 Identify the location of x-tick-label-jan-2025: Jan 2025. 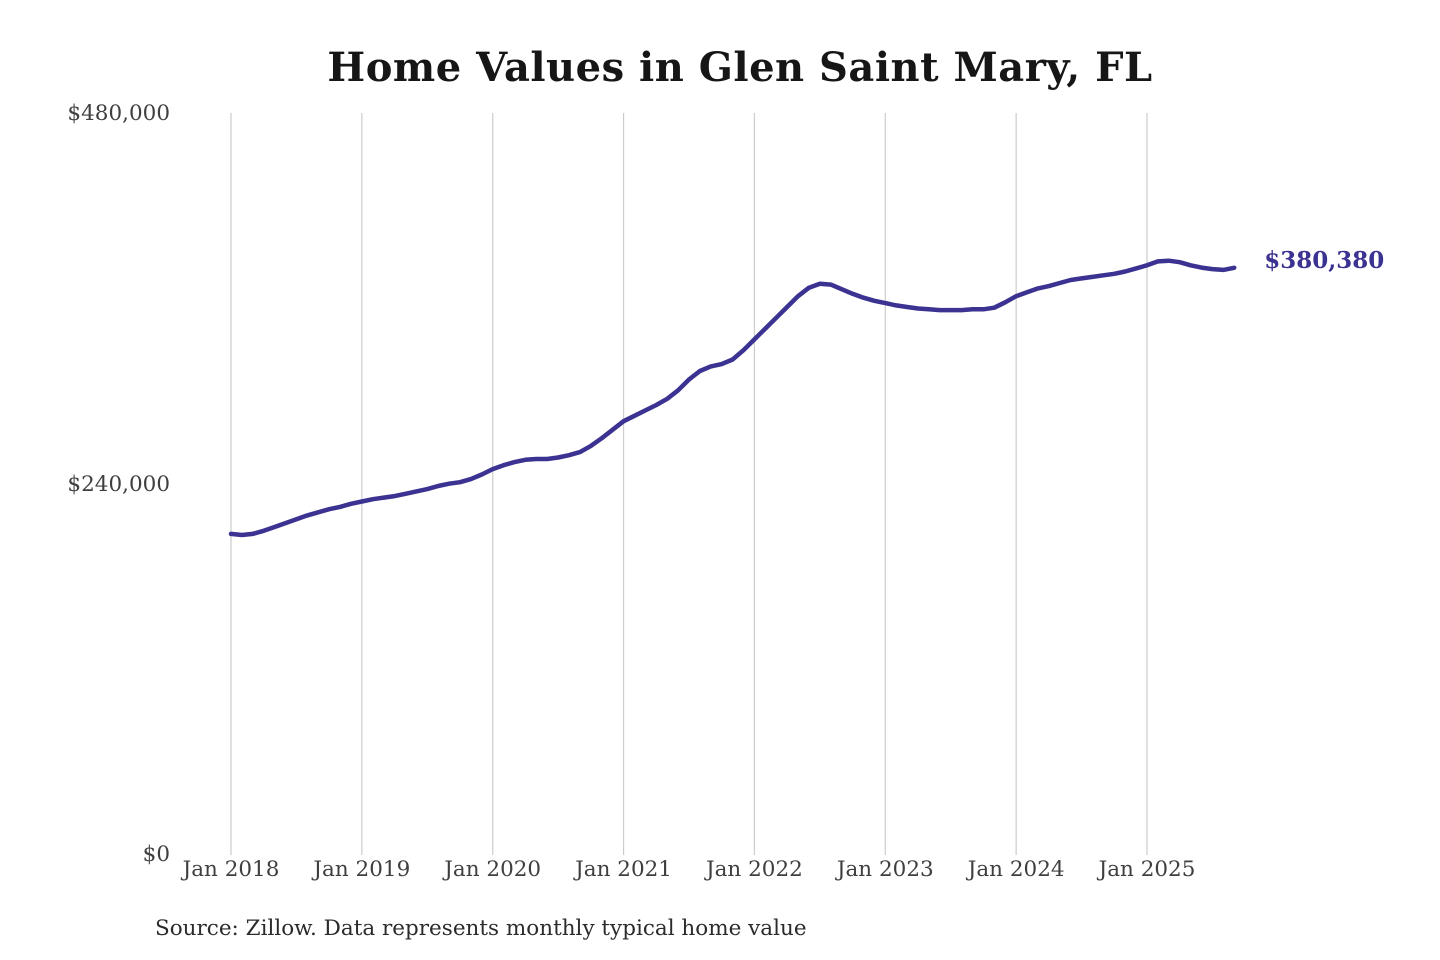
(1147, 869).